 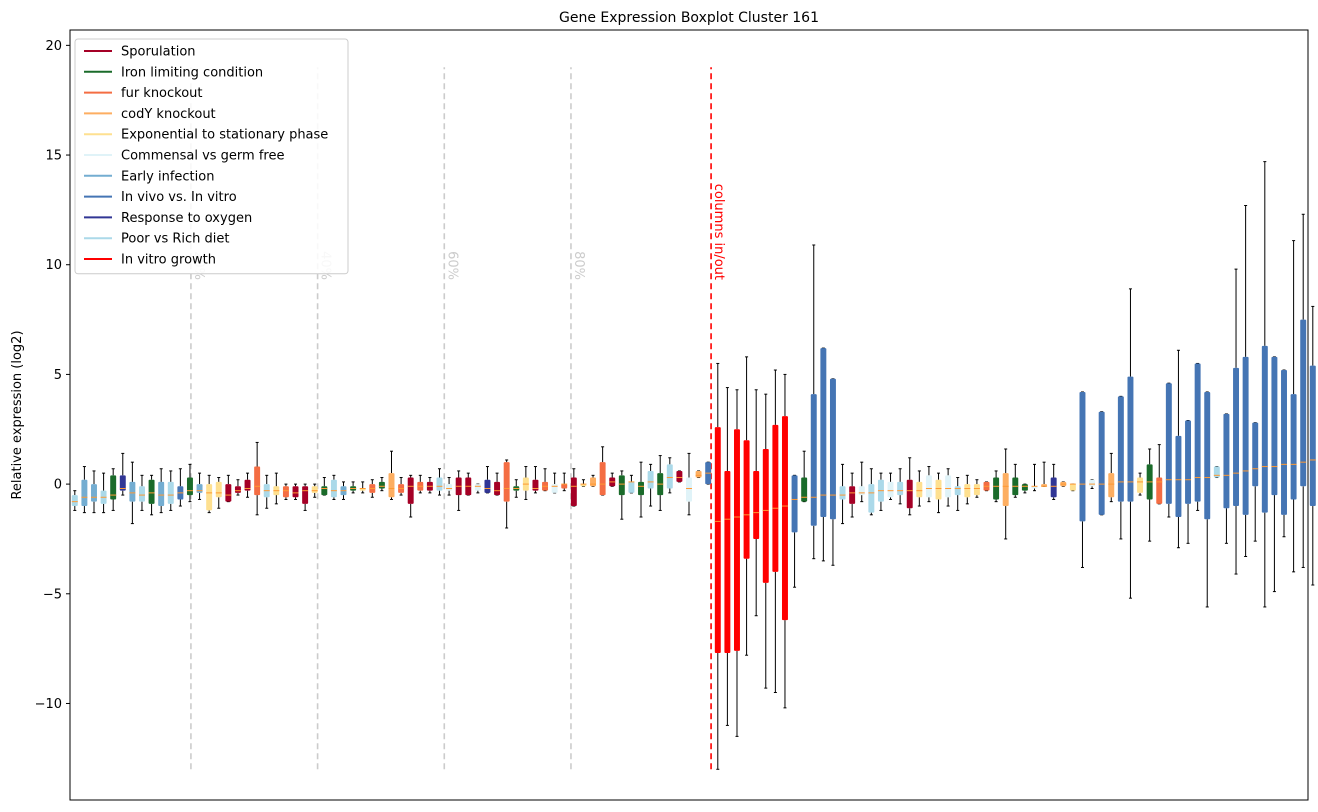 What do you see at coordinates (192, 72) in the screenshot?
I see `legend-label: Iron limiting condition` at bounding box center [192, 72].